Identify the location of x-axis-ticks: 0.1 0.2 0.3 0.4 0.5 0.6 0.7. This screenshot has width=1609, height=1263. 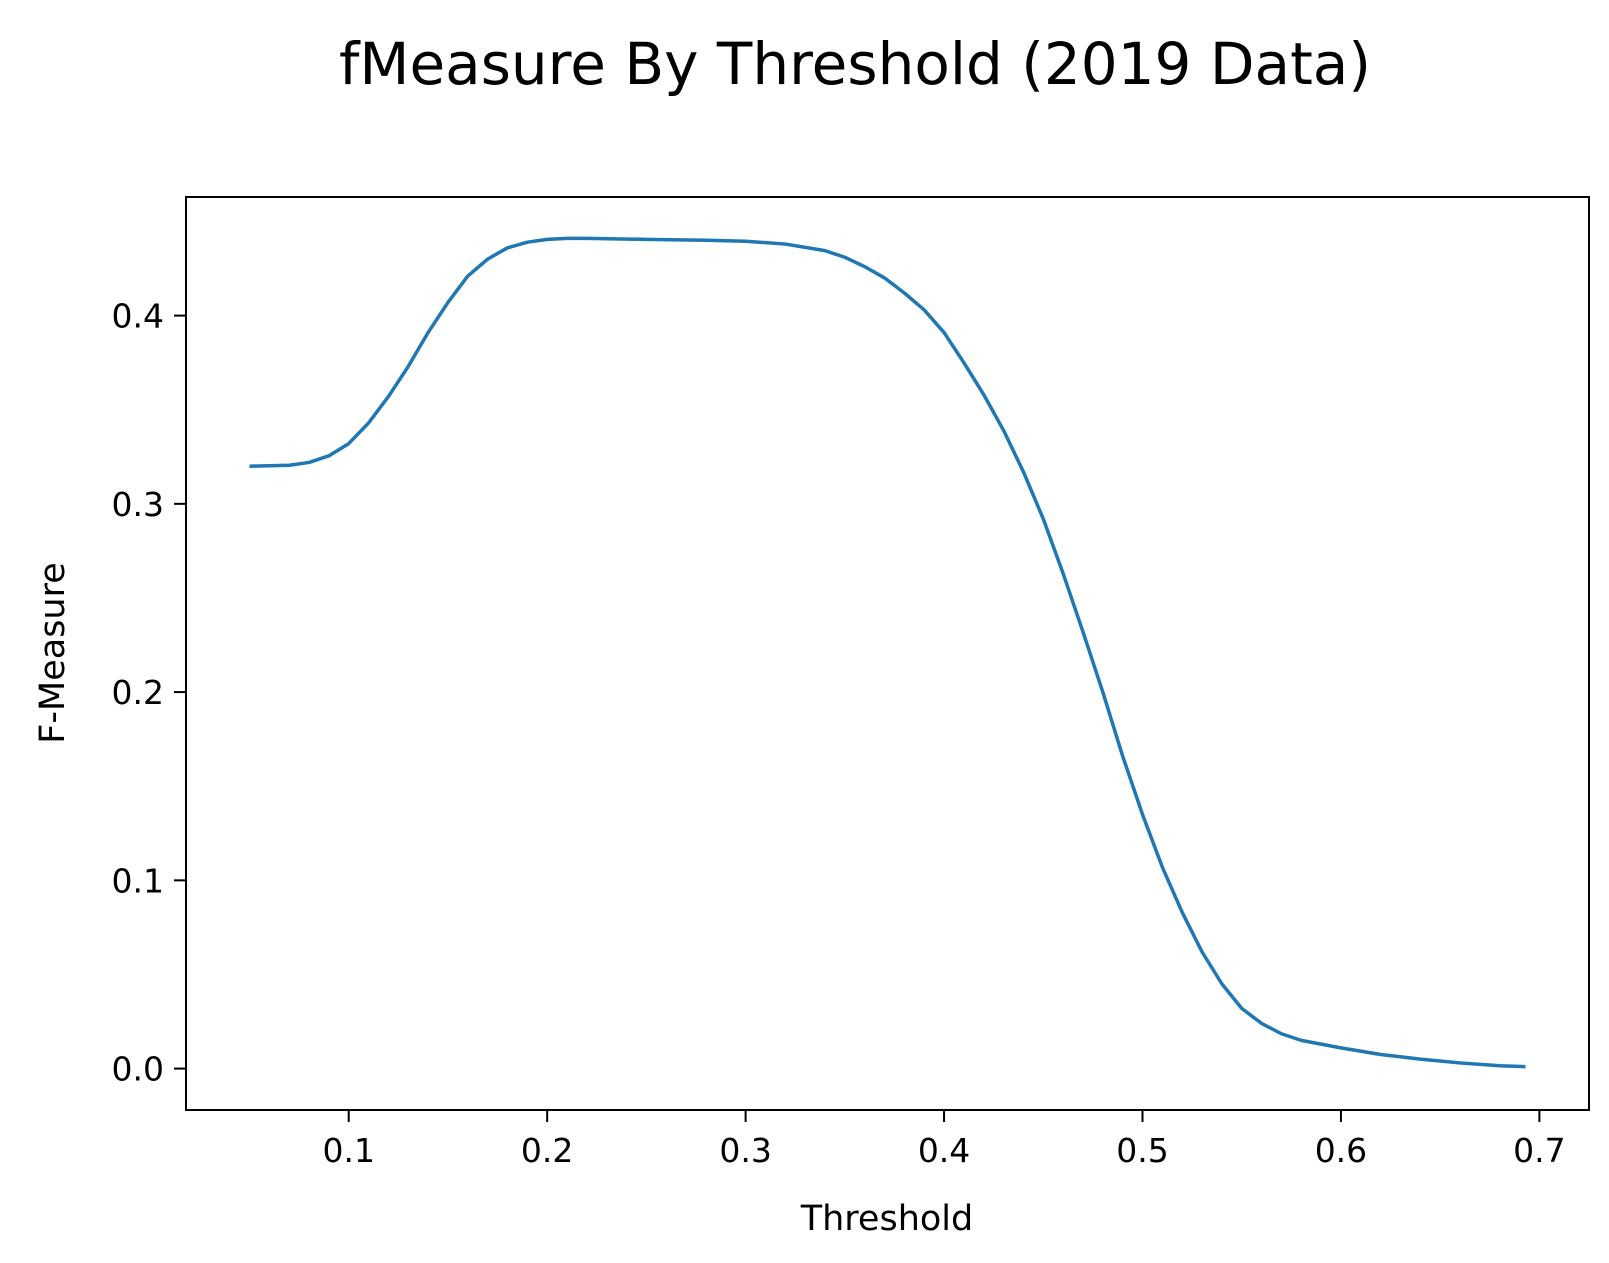
(944, 1140).